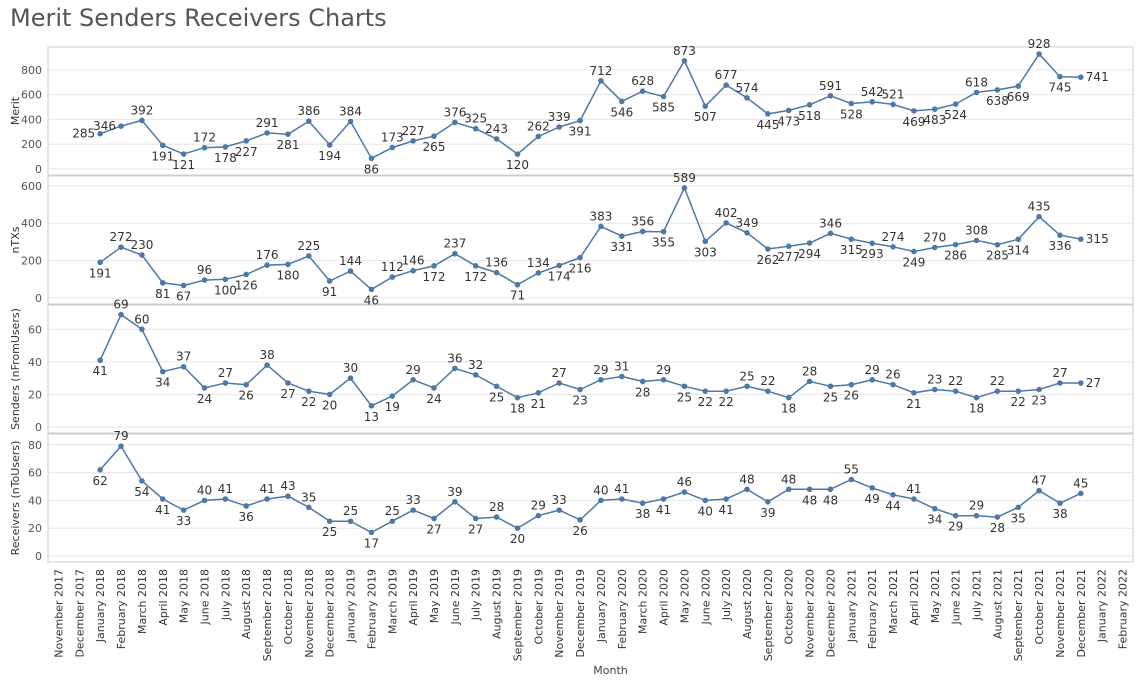 Image resolution: width=1137 pixels, height=688 pixels. I want to click on y-tick-label: 60, so click(35, 473).